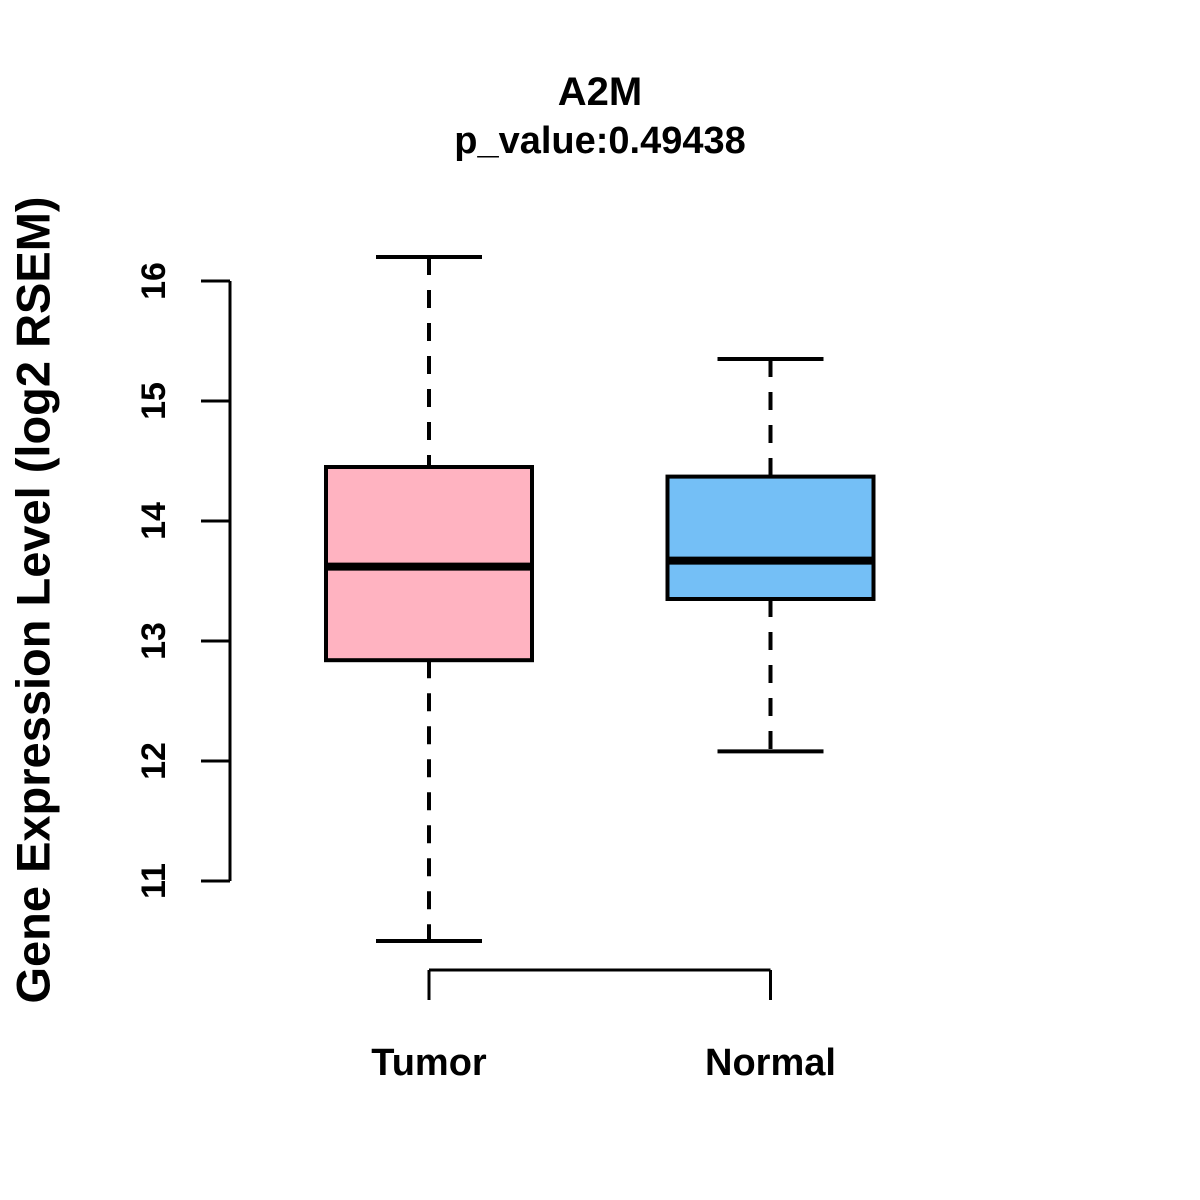 The width and height of the screenshot is (1200, 1200). I want to click on chart-title: A2M, so click(600, 92).